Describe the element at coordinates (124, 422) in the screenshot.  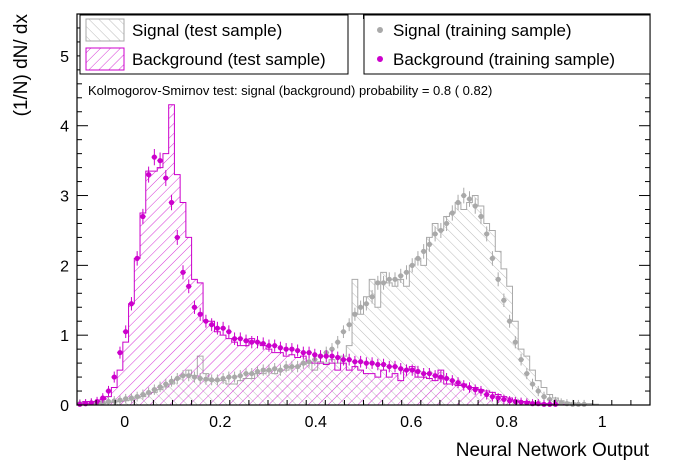
I see `x-tick-label: 0` at that location.